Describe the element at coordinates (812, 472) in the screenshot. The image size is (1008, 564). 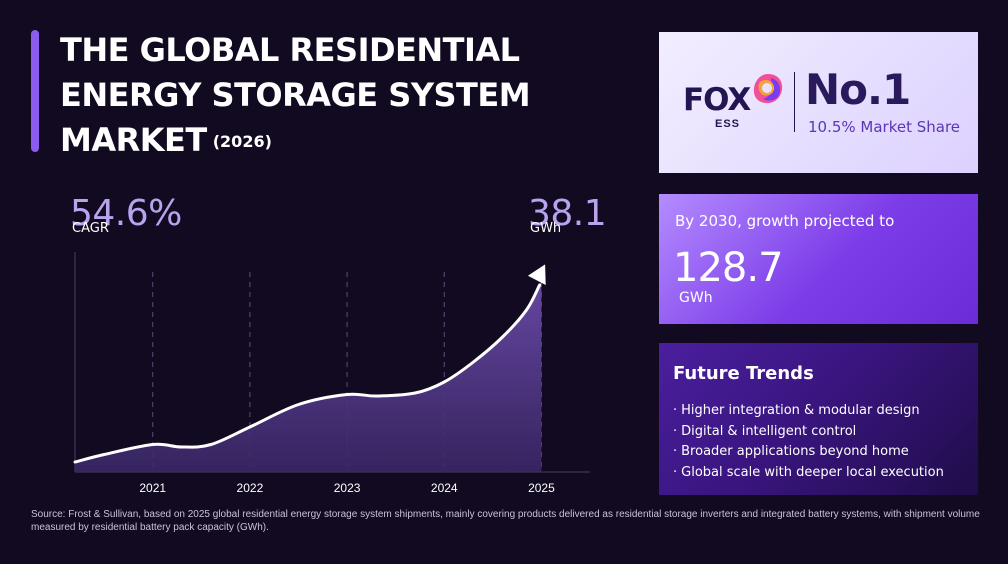
I see `trend-item-text: Global scale with deeper local execution` at that location.